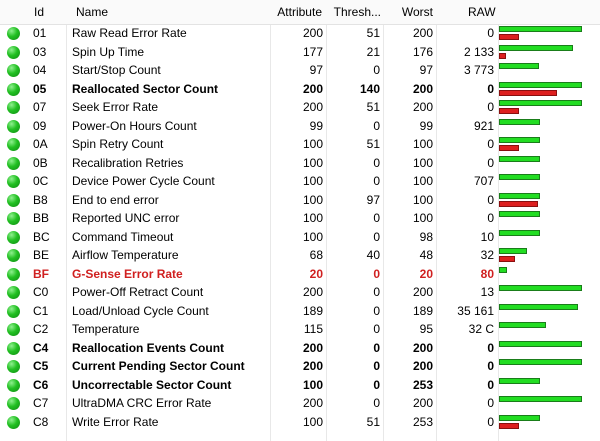 The height and width of the screenshot is (441, 600). What do you see at coordinates (373, 255) in the screenshot?
I see `threshold-value: 40` at bounding box center [373, 255].